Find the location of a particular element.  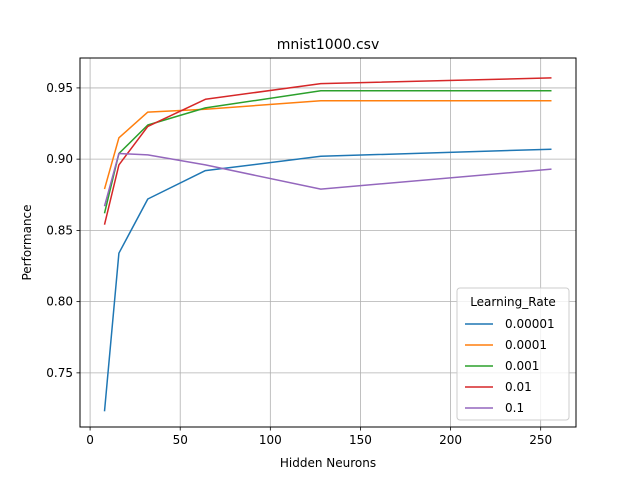

legend-label-0: 0.00001 is located at coordinates (530, 324).